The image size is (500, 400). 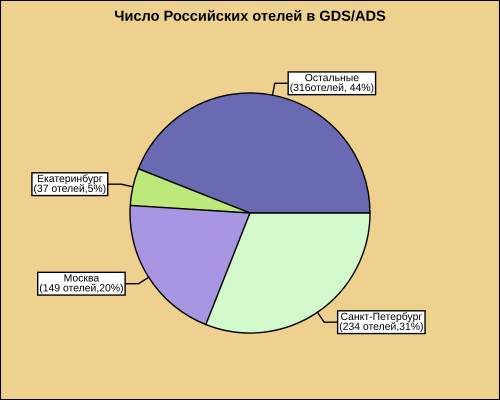 What do you see at coordinates (70, 179) in the screenshot?
I see `slice-label: Екатеринбург` at bounding box center [70, 179].